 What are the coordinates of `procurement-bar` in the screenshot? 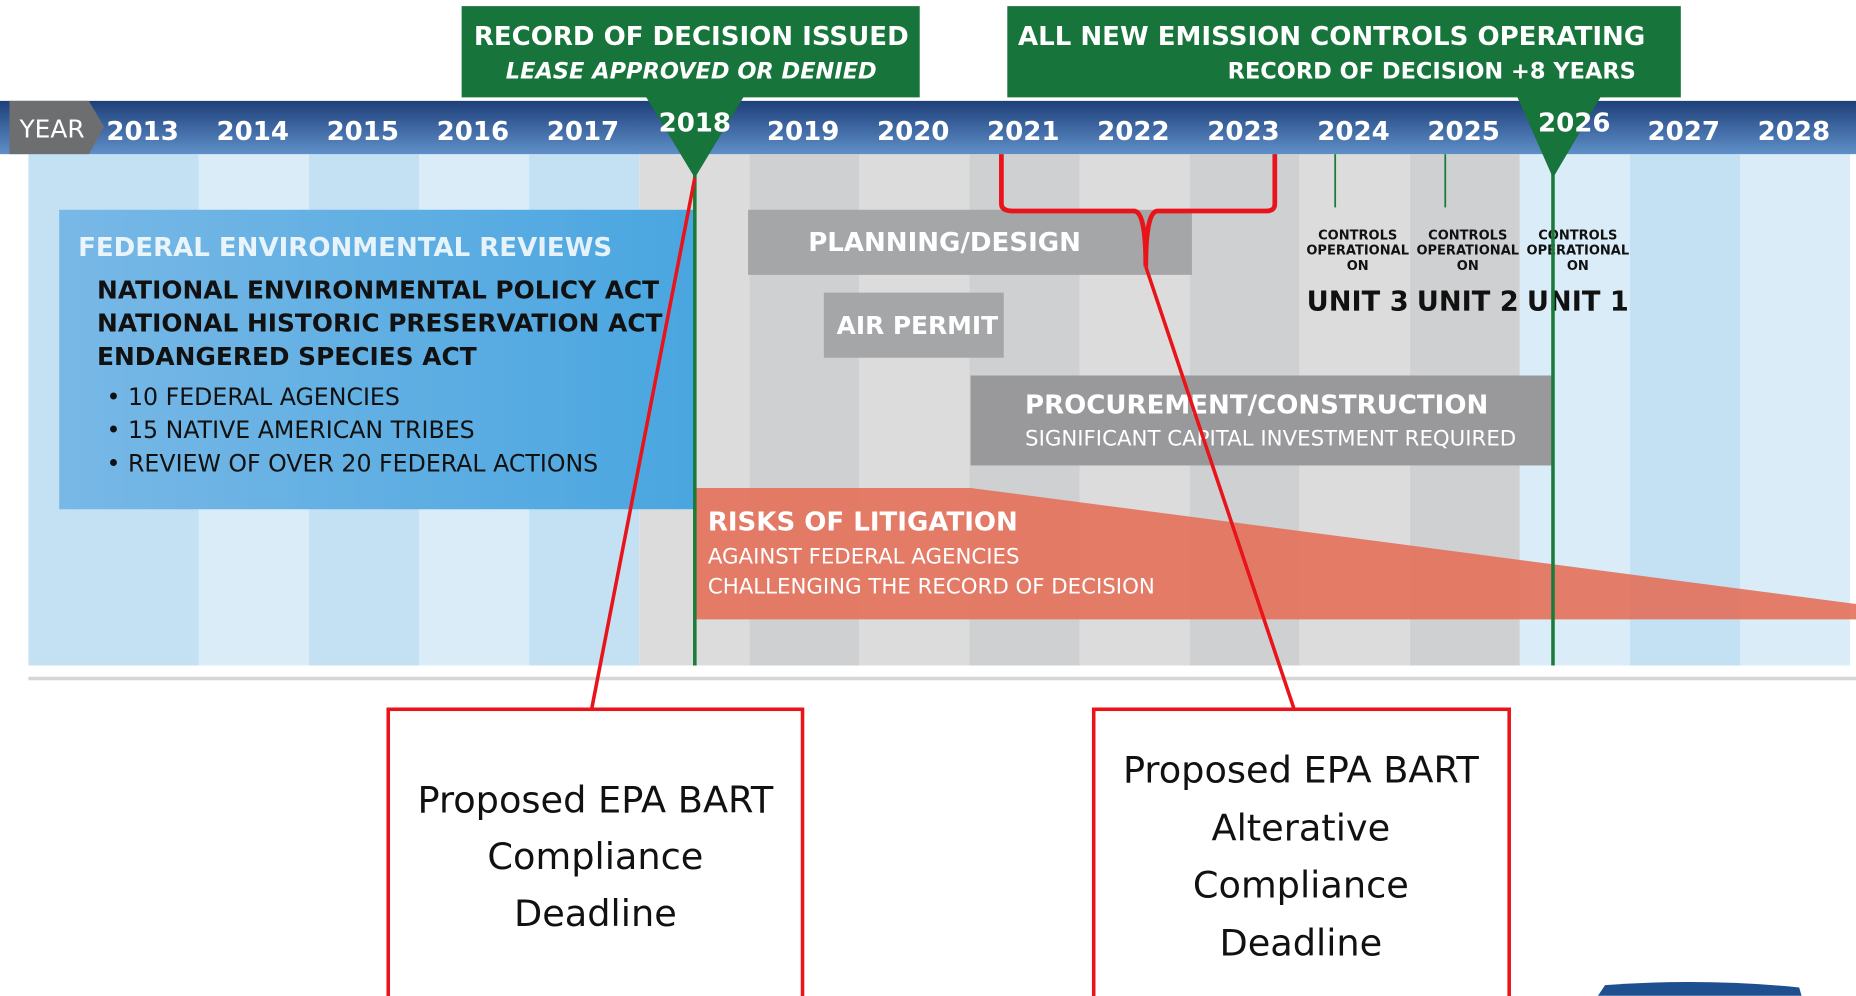 It's located at (1261, 420).